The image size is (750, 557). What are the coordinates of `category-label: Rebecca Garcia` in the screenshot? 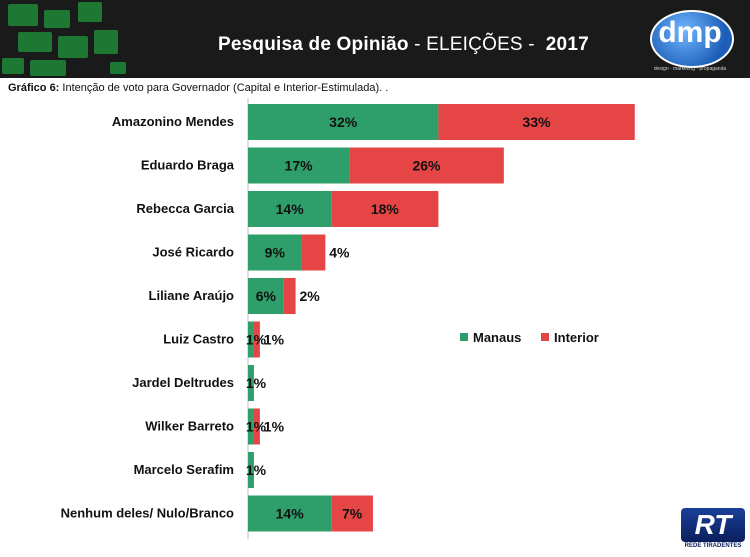 It's located at (185, 208).